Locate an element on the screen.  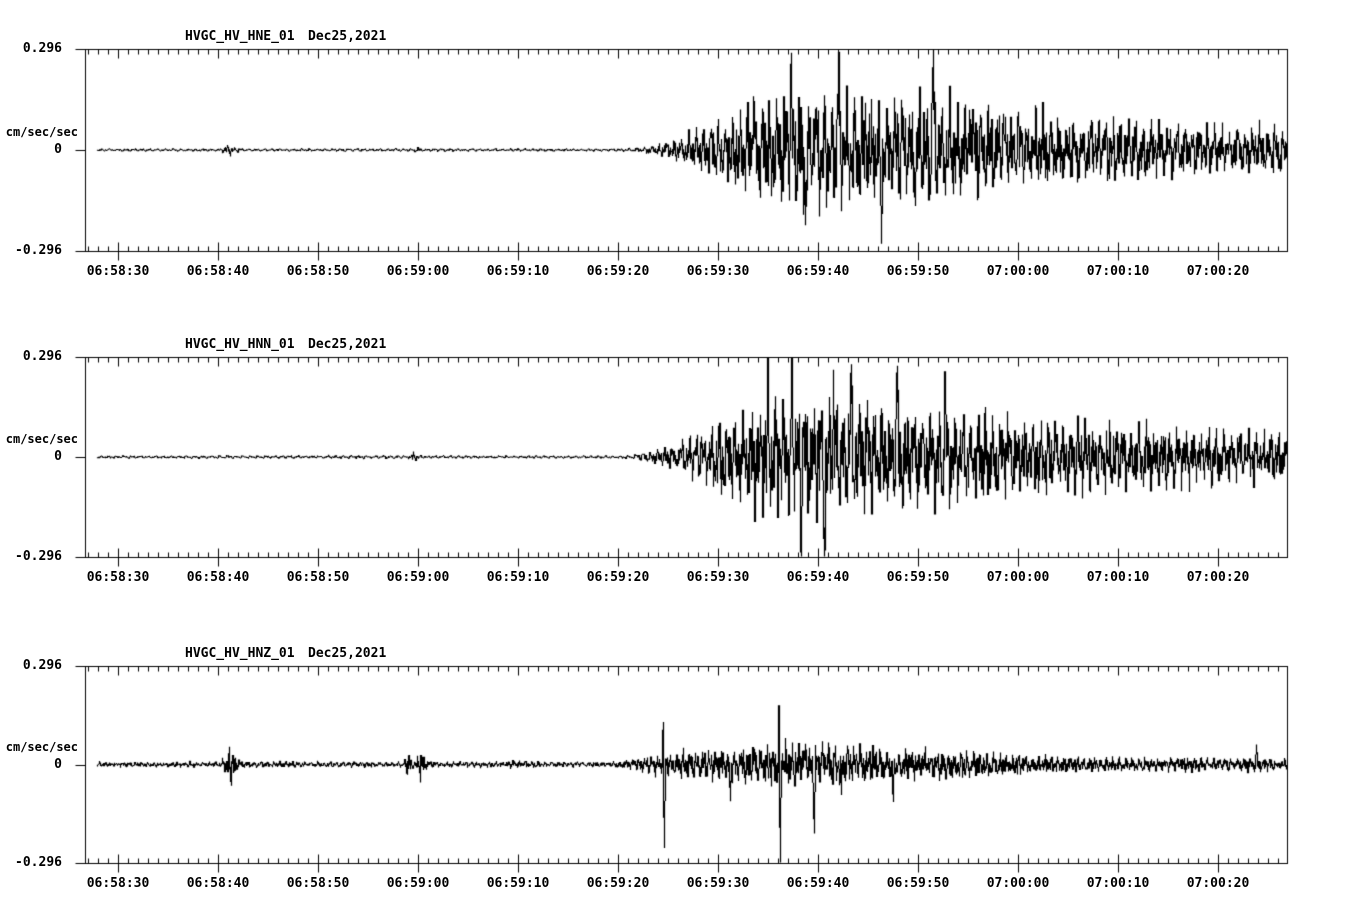
panel-1-xtick-2: 06:58:50 is located at coordinates (318, 271).